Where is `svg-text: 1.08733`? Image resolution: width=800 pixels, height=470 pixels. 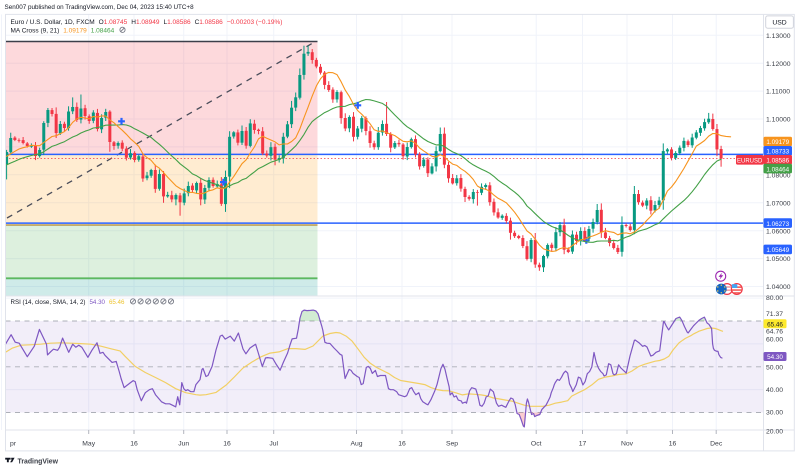
svg-text: 1.08733 is located at coordinates (777, 152).